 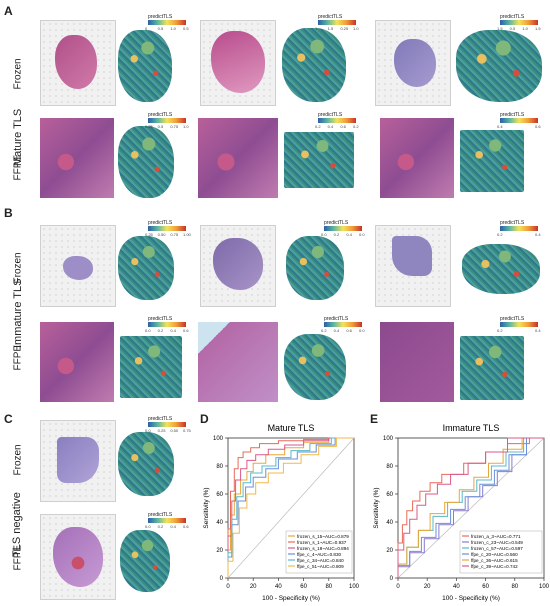 I want to click on chart-title: Mature TLS, so click(x=291, y=428).